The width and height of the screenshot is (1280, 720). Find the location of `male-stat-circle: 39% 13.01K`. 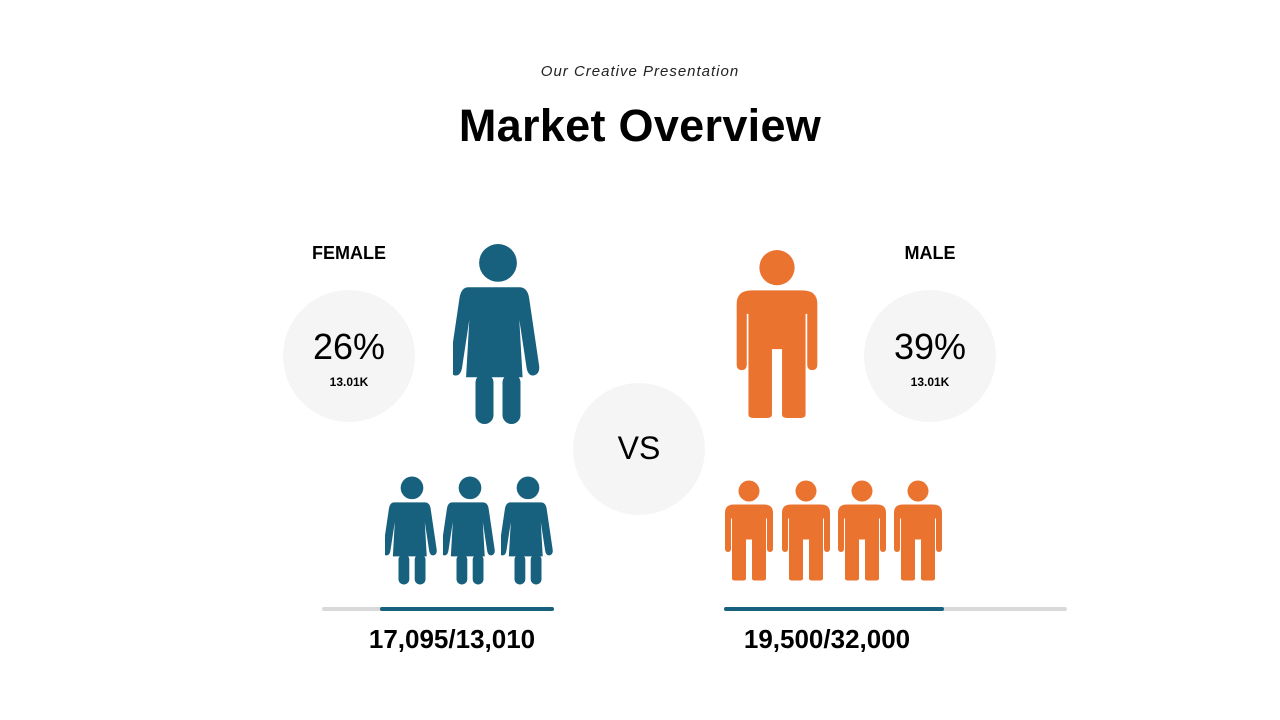

male-stat-circle: 39% 13.01K is located at coordinates (930, 356).